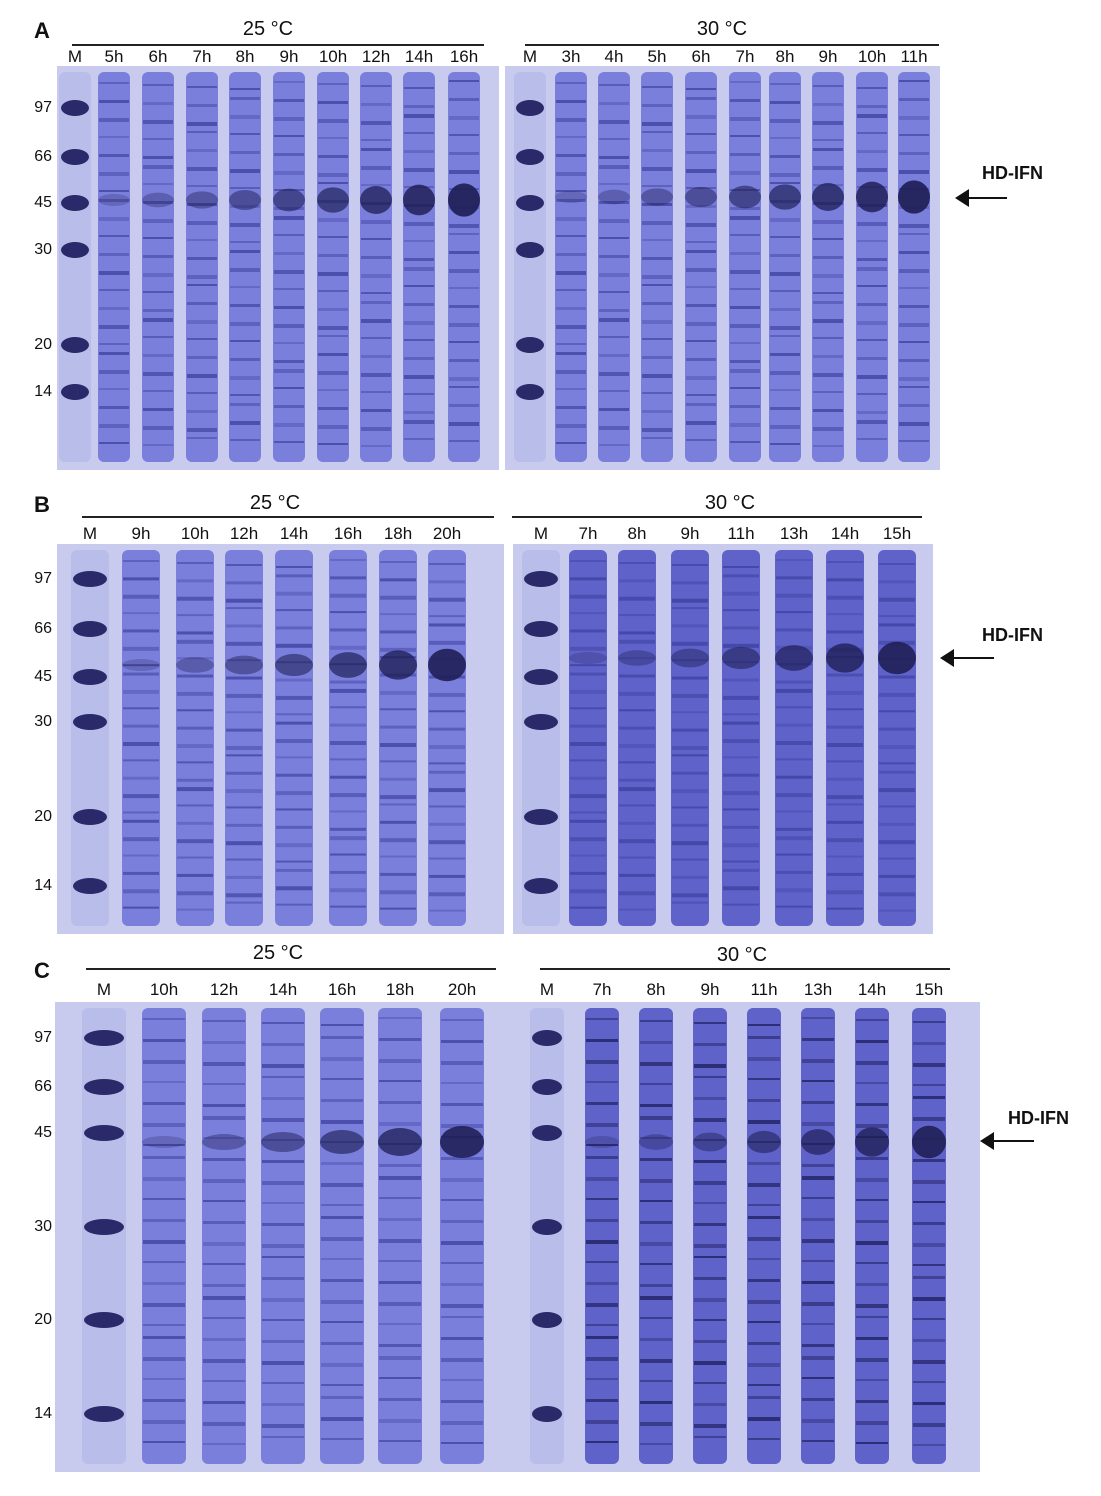 The image size is (1101, 1496). What do you see at coordinates (745, 56) in the screenshot?
I see `lane-label: 7h` at bounding box center [745, 56].